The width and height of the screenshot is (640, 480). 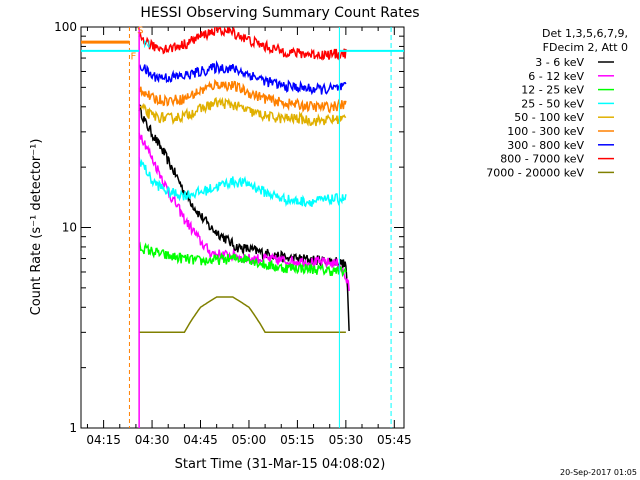 I want to click on x-axis-label: Start Time (31-Mar-15 04:08:02), so click(x=280, y=464).